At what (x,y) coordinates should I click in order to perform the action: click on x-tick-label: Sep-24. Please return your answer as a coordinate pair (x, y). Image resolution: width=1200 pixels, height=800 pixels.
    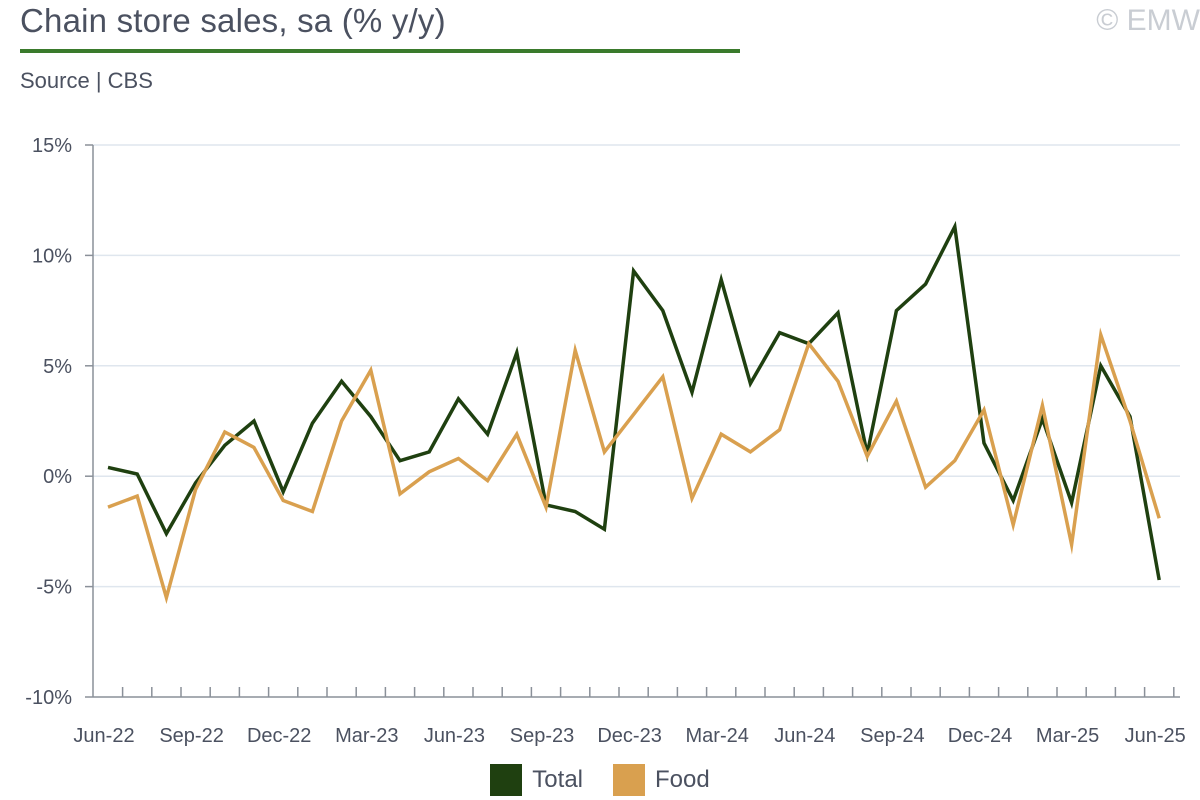
    Looking at the image, I should click on (892, 736).